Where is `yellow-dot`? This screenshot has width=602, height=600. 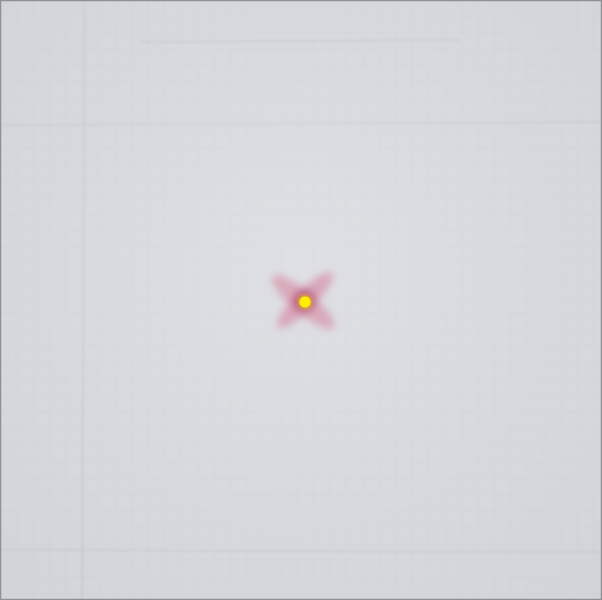 yellow-dot is located at coordinates (305, 302).